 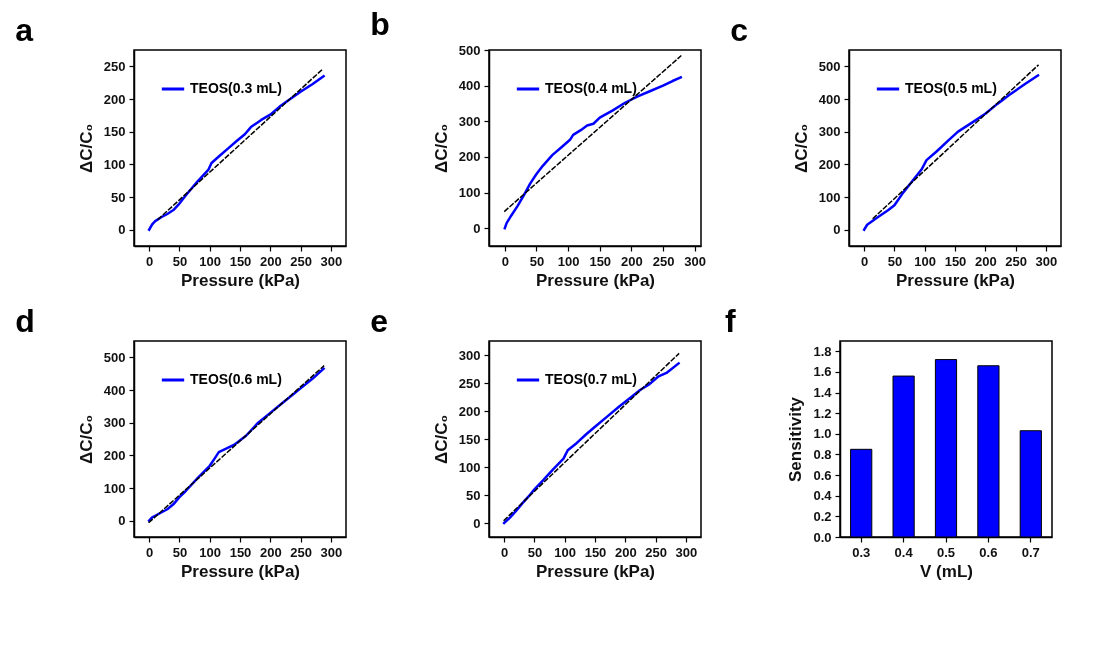 I want to click on chart-title: a, so click(x=24, y=30).